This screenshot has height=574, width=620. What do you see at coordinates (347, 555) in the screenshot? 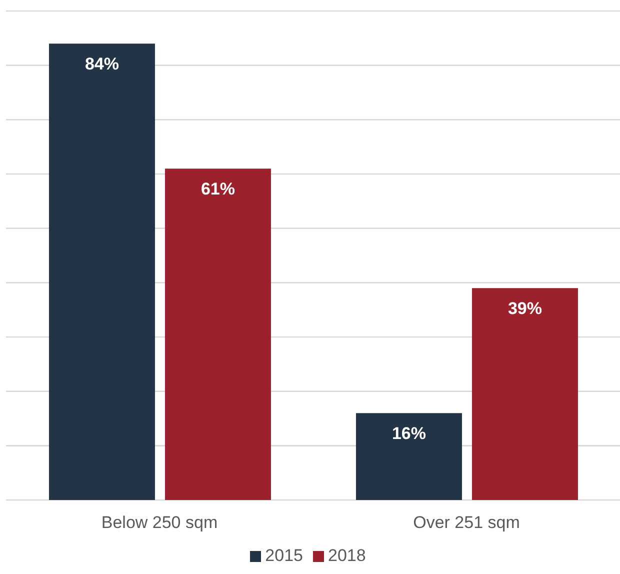
I see `legend-label: 2018` at bounding box center [347, 555].